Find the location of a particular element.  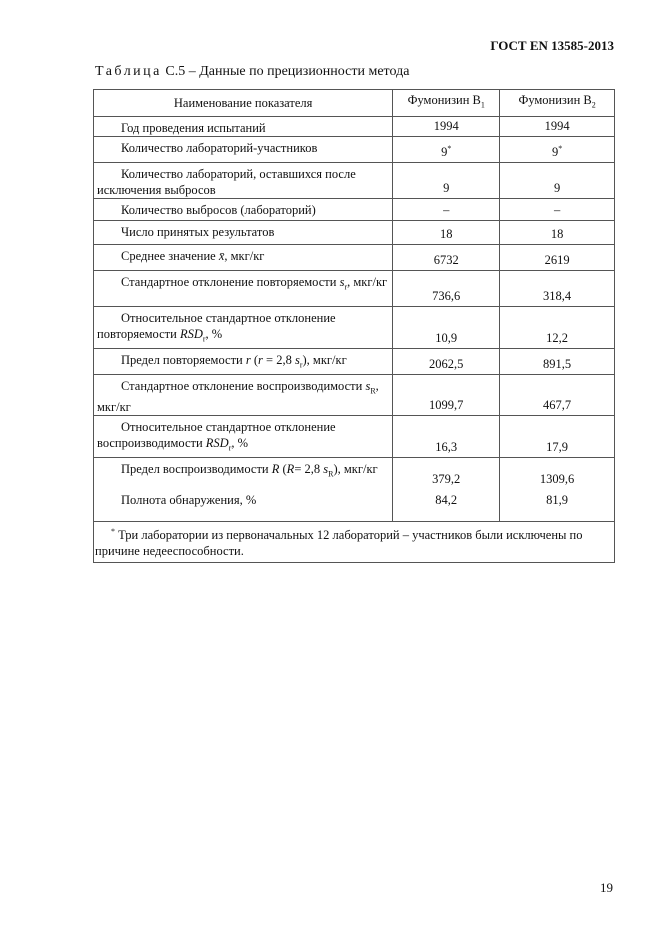

header-sub: 1 is located at coordinates (482, 105).